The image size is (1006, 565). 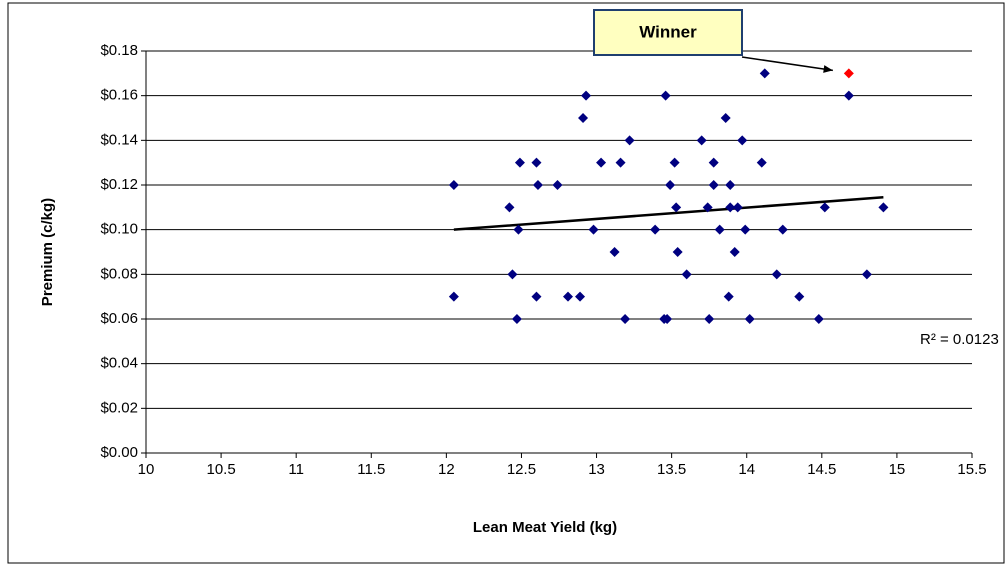 I want to click on x-tick-label: 10, so click(x=146, y=469).